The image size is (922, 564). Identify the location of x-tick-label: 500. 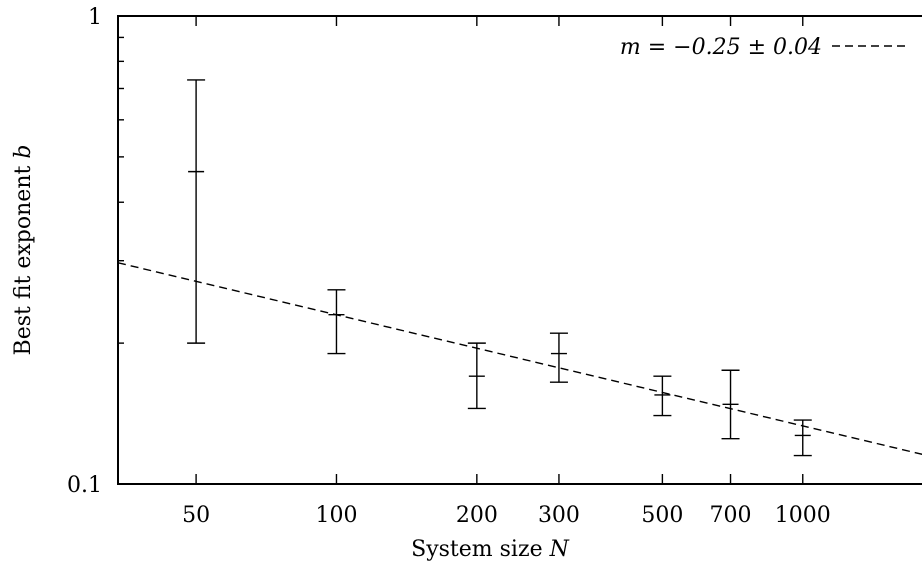
(662, 515).